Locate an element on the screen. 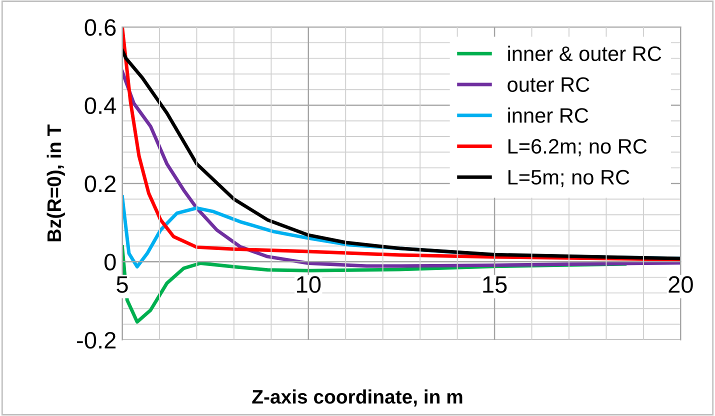  y-tick-label: 0 is located at coordinates (110, 262).